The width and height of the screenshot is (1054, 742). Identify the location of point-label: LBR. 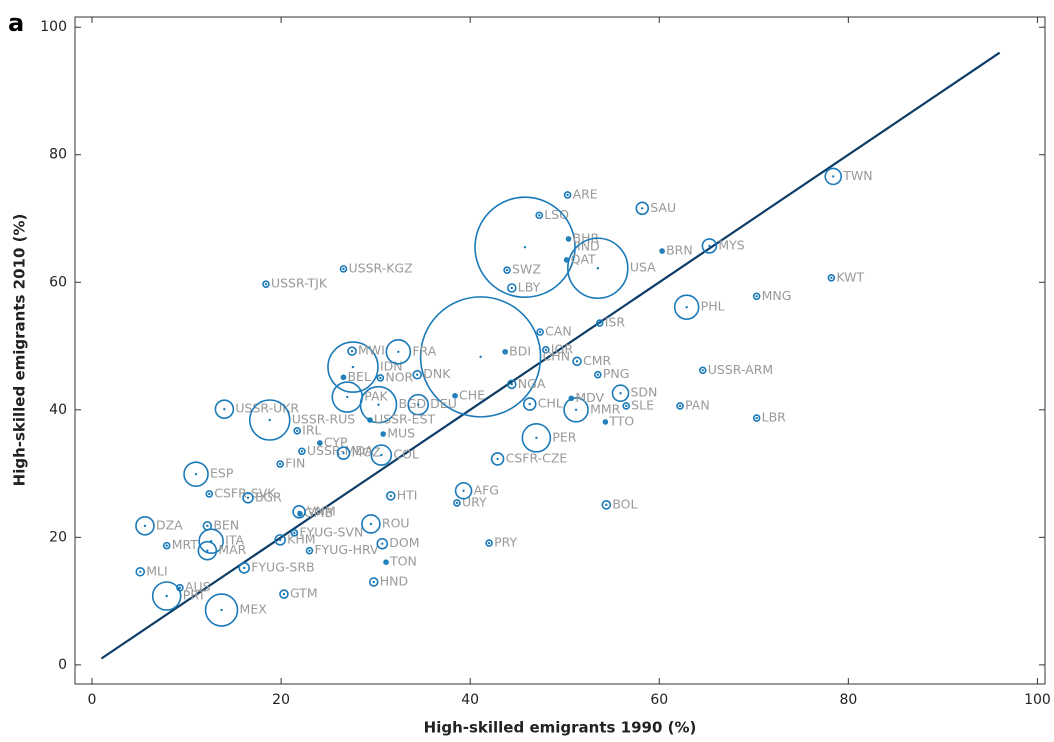
(774, 417).